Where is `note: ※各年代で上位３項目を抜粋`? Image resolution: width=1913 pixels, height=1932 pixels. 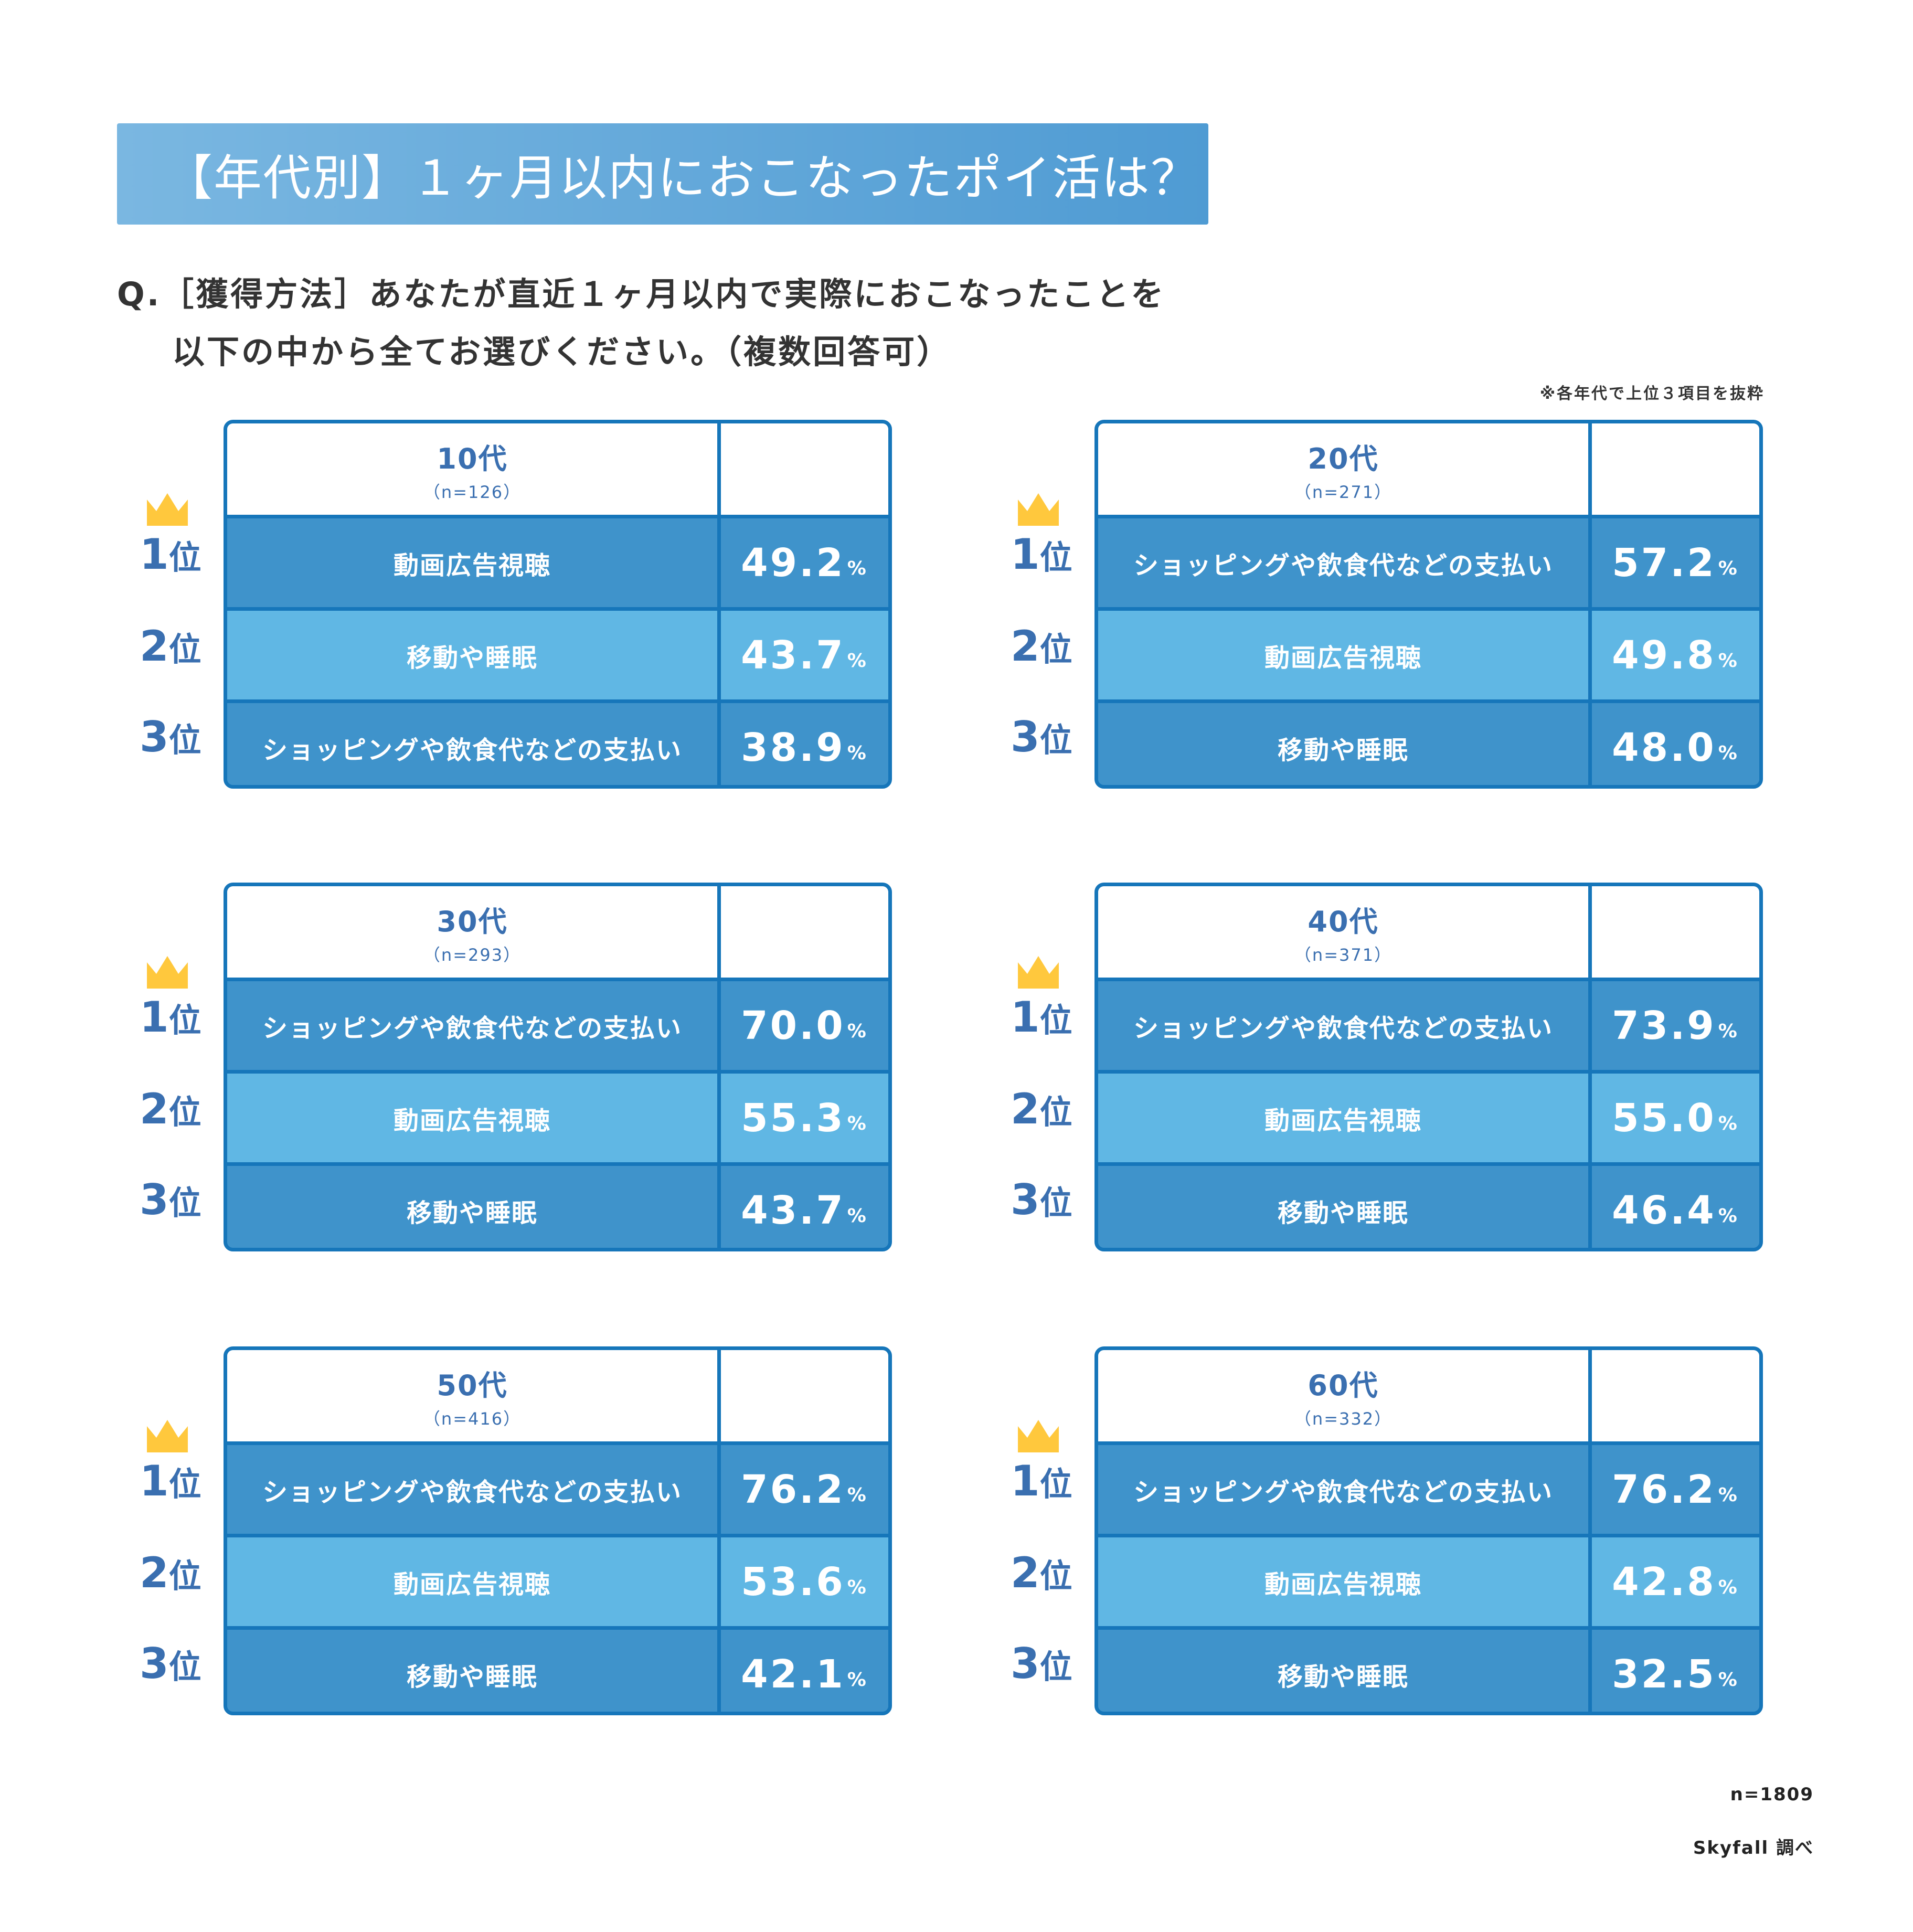 note: ※各年代で上位３項目を抜粋 is located at coordinates (1652, 394).